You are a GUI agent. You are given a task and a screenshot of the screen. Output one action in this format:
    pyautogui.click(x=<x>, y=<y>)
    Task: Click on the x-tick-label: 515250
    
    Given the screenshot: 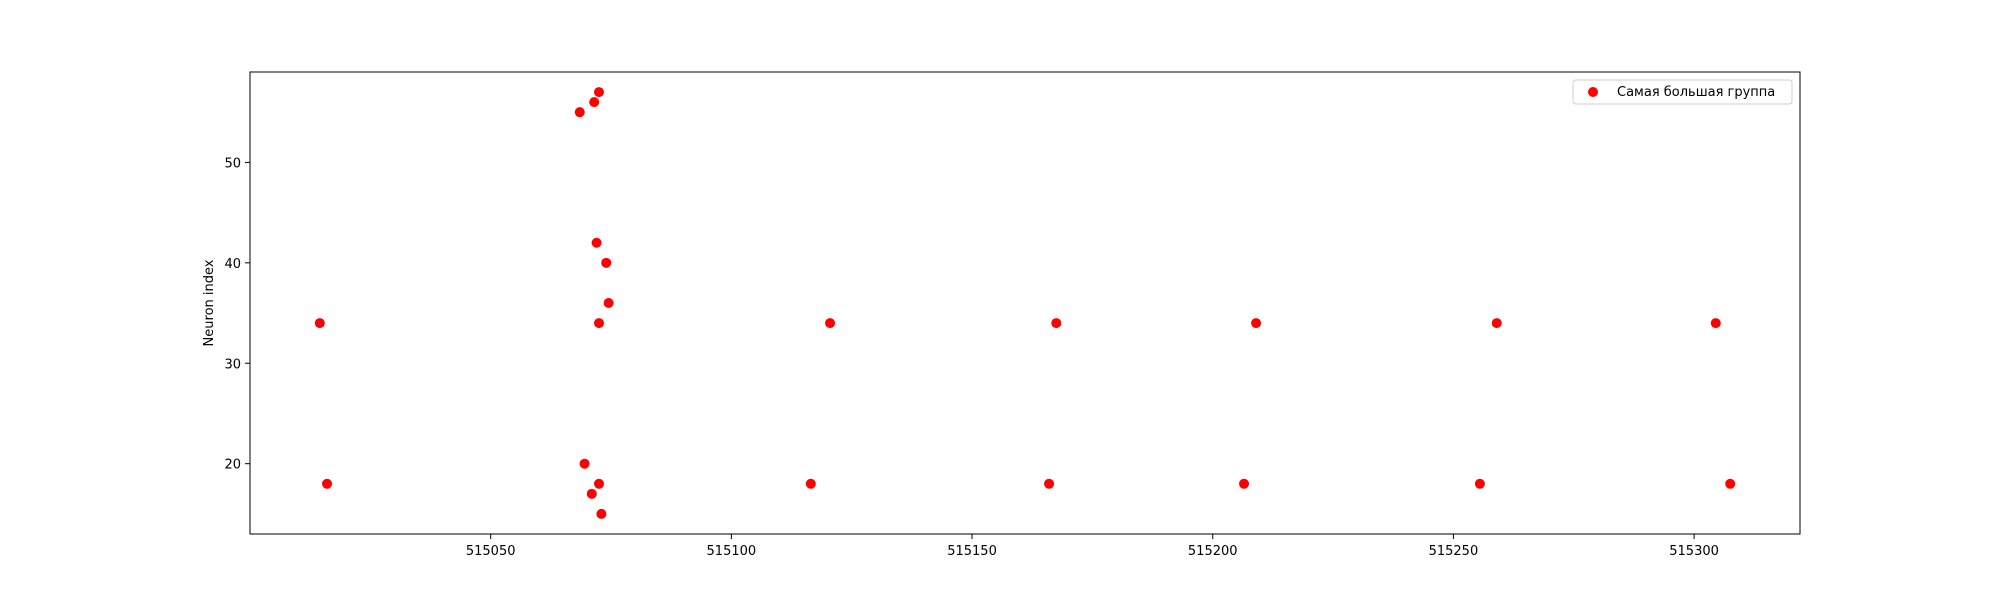 What is the action you would take?
    pyautogui.click(x=1454, y=551)
    